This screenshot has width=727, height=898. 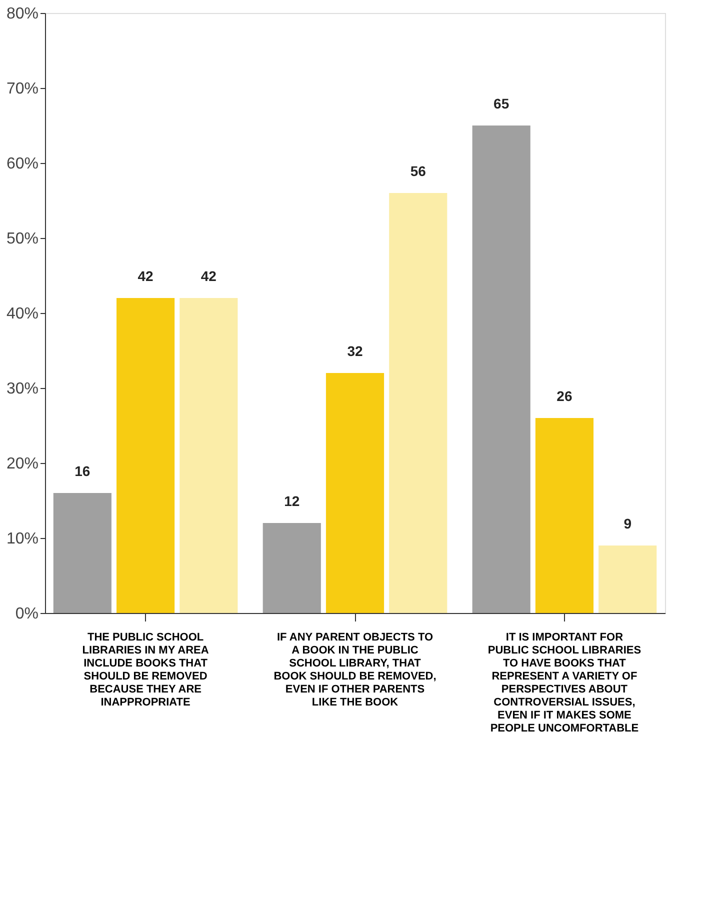 I want to click on y-tick-label: 80%, so click(x=22, y=14).